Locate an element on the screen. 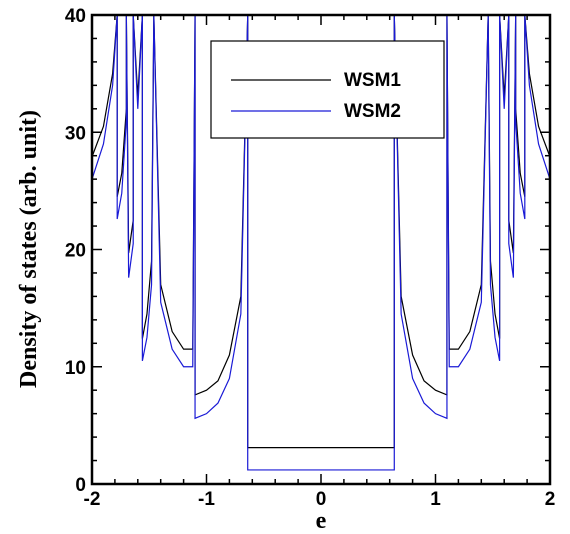 This screenshot has width=570, height=534. legend-label-wsm2: WSM2 is located at coordinates (372, 111).